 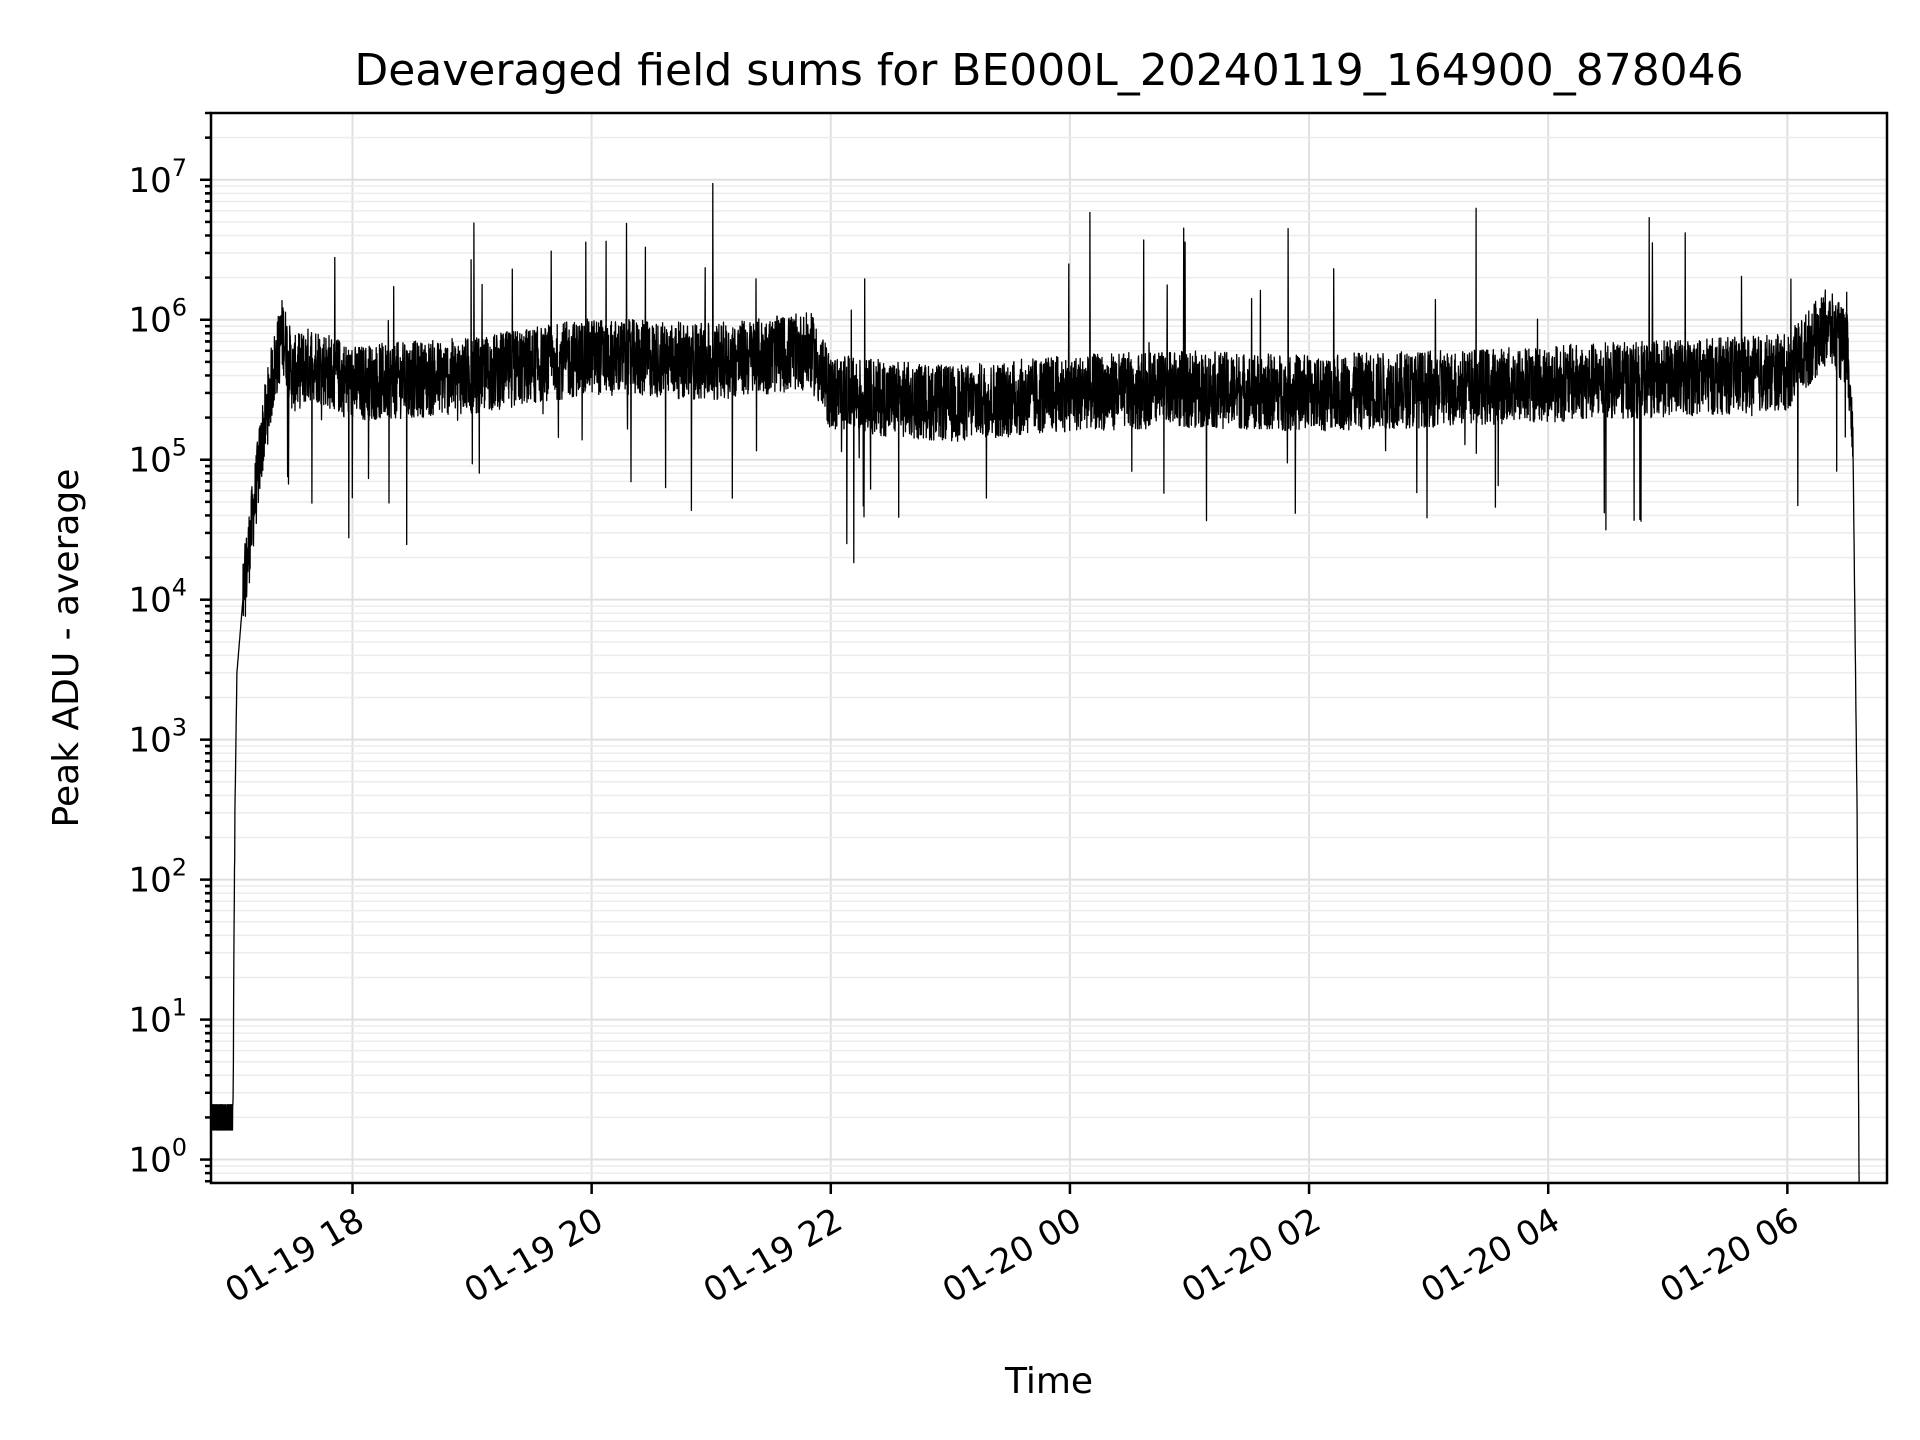 What do you see at coordinates (1251, 1255) in the screenshot?
I see `x-tick-label: 01-20 02` at bounding box center [1251, 1255].